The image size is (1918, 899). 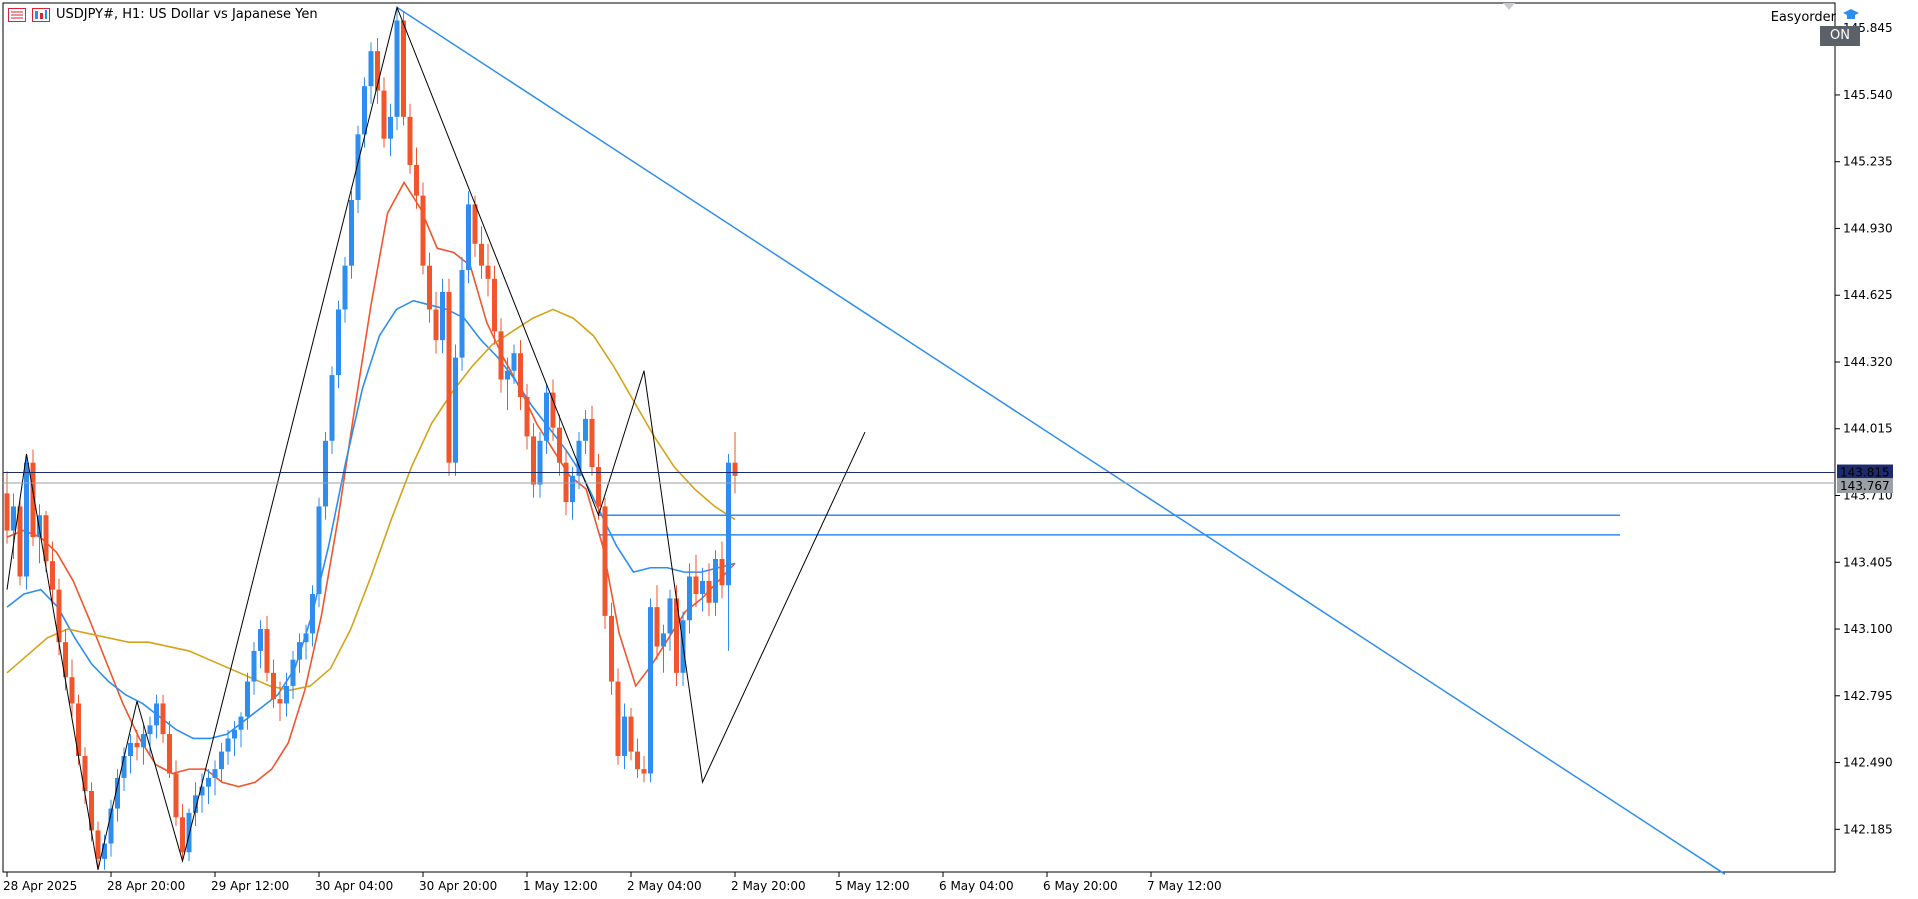 I want to click on bid-price-tag, so click(x=1865, y=472).